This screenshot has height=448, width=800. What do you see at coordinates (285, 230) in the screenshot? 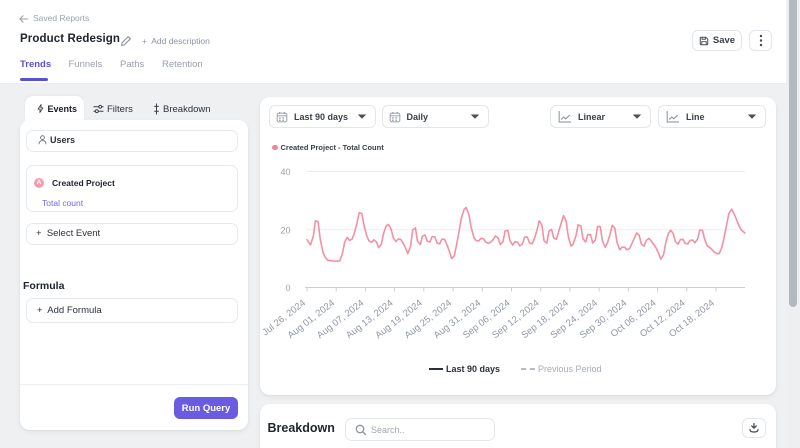
I see `svg-text: 20` at bounding box center [285, 230].